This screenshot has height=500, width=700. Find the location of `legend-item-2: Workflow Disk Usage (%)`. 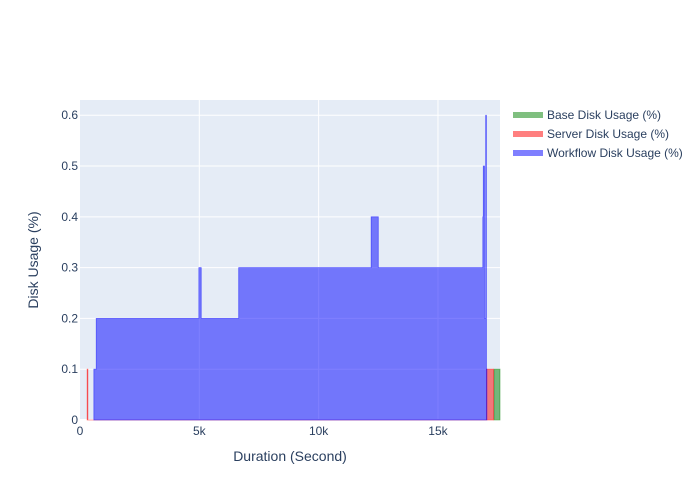

legend-item-2: Workflow Disk Usage (%) is located at coordinates (598, 153).